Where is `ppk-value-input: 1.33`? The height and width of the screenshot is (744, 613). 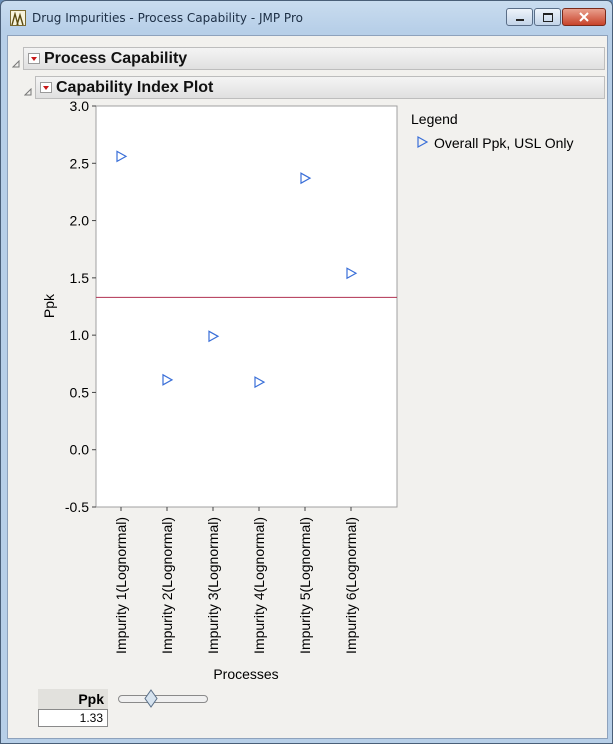
ppk-value-input: 1.33 is located at coordinates (73, 718).